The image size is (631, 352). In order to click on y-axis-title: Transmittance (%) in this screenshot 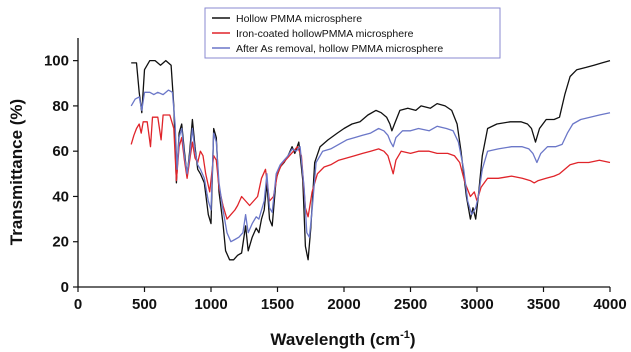, I will do `click(16, 172)`.